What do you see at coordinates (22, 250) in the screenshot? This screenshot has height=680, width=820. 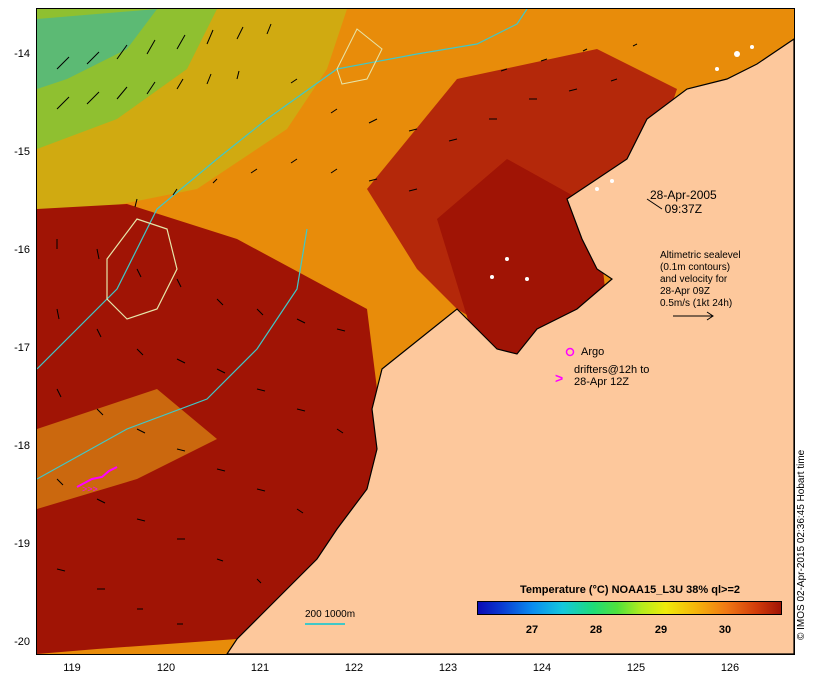 I see `lat-tick-label: -16` at bounding box center [22, 250].